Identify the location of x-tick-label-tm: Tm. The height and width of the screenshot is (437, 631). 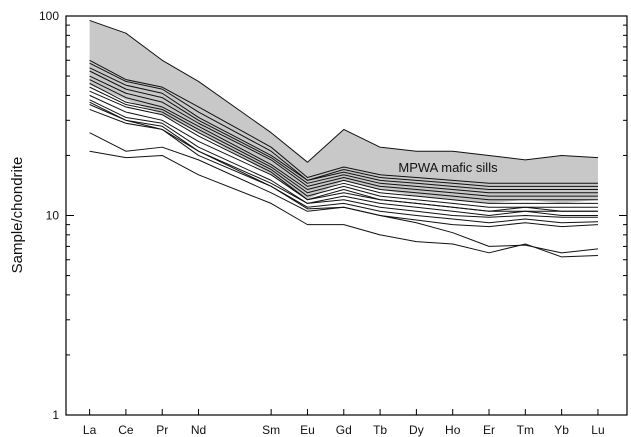
(525, 430).